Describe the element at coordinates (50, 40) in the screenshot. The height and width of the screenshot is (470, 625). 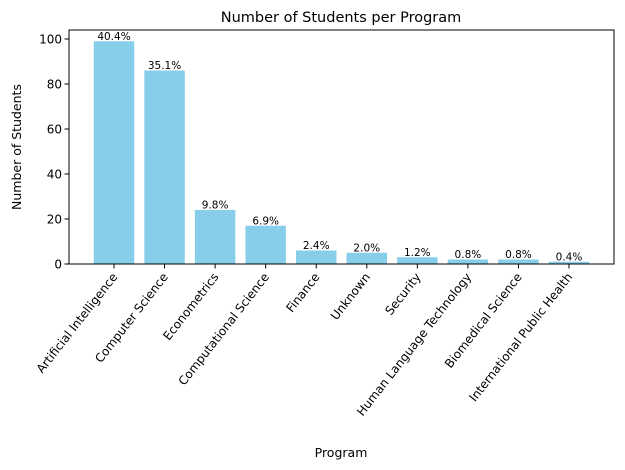
I see `y-tick-label-5: 100` at that location.